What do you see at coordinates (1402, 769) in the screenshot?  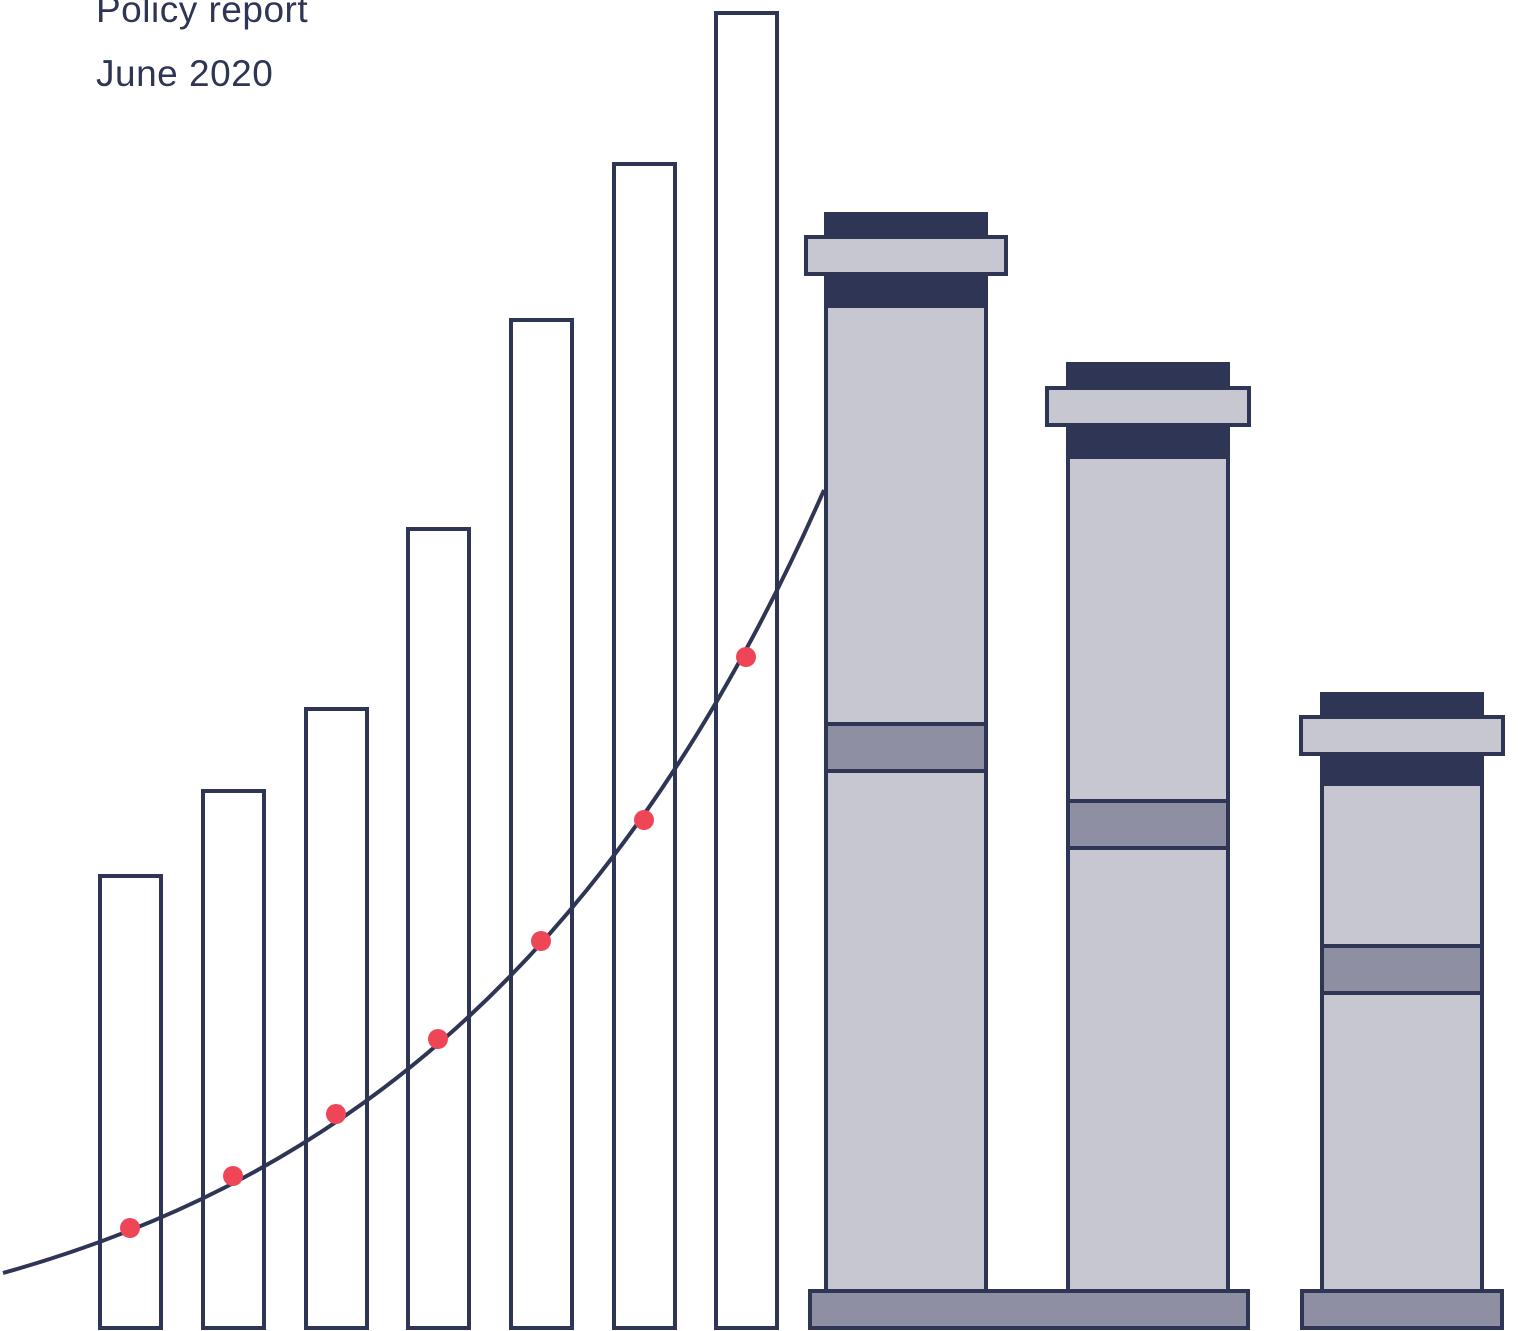 I see `chimney-3-collar` at bounding box center [1402, 769].